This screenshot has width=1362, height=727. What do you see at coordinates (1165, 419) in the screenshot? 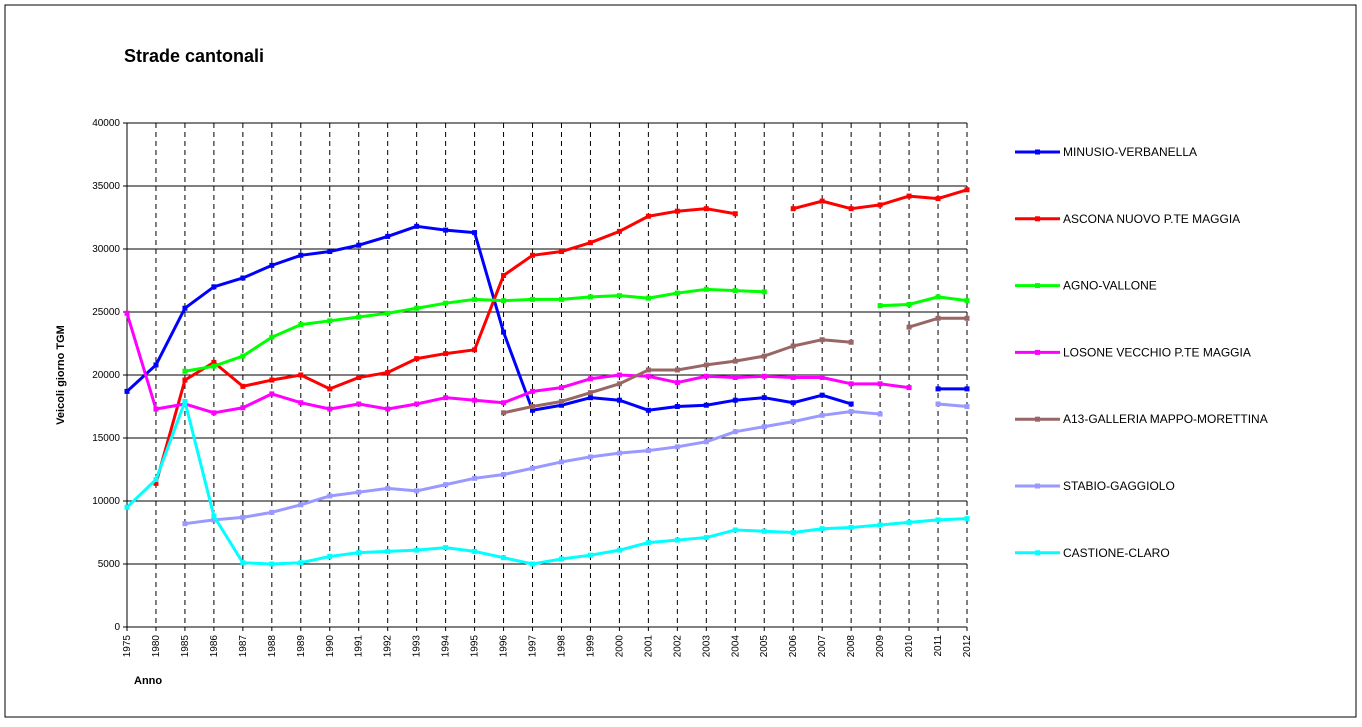
I see `legend-label: A13-GALLERIA MAPPO-MORETTINA` at bounding box center [1165, 419].